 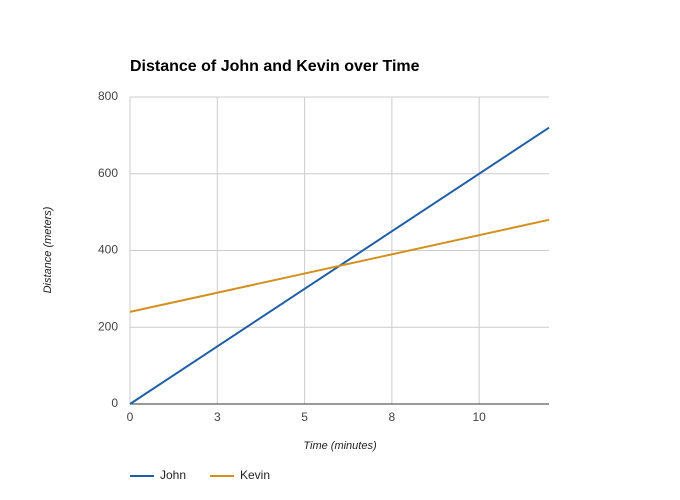 I want to click on legend-label: John, so click(x=173, y=475).